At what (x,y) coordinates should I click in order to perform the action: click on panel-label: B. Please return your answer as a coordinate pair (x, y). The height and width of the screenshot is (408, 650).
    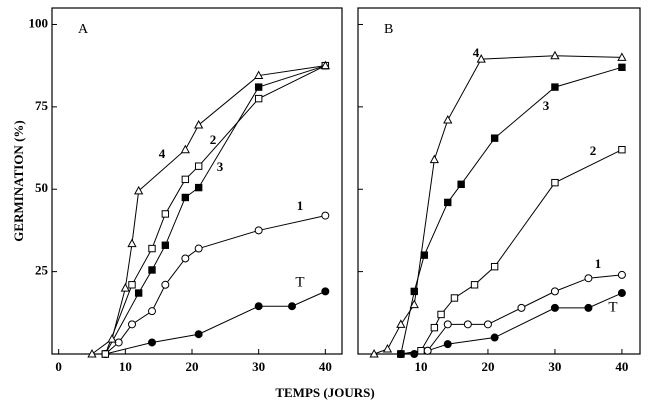
    Looking at the image, I should click on (388, 29).